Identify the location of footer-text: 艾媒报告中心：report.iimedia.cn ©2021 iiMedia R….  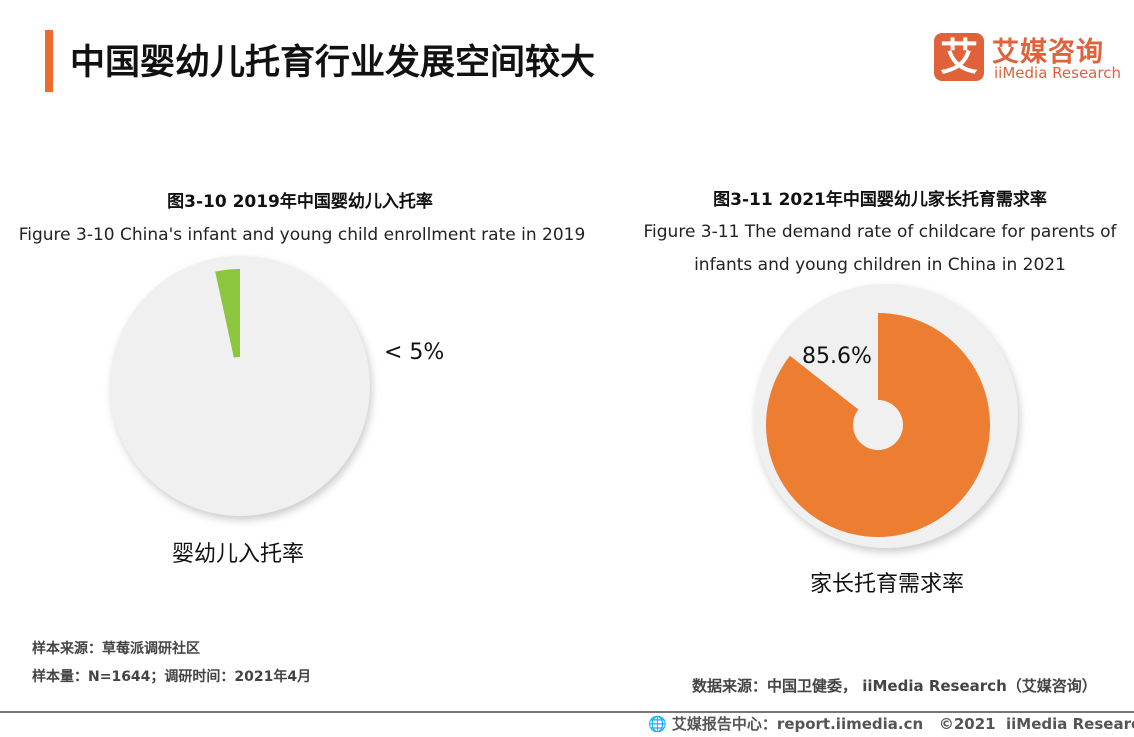
(902, 724).